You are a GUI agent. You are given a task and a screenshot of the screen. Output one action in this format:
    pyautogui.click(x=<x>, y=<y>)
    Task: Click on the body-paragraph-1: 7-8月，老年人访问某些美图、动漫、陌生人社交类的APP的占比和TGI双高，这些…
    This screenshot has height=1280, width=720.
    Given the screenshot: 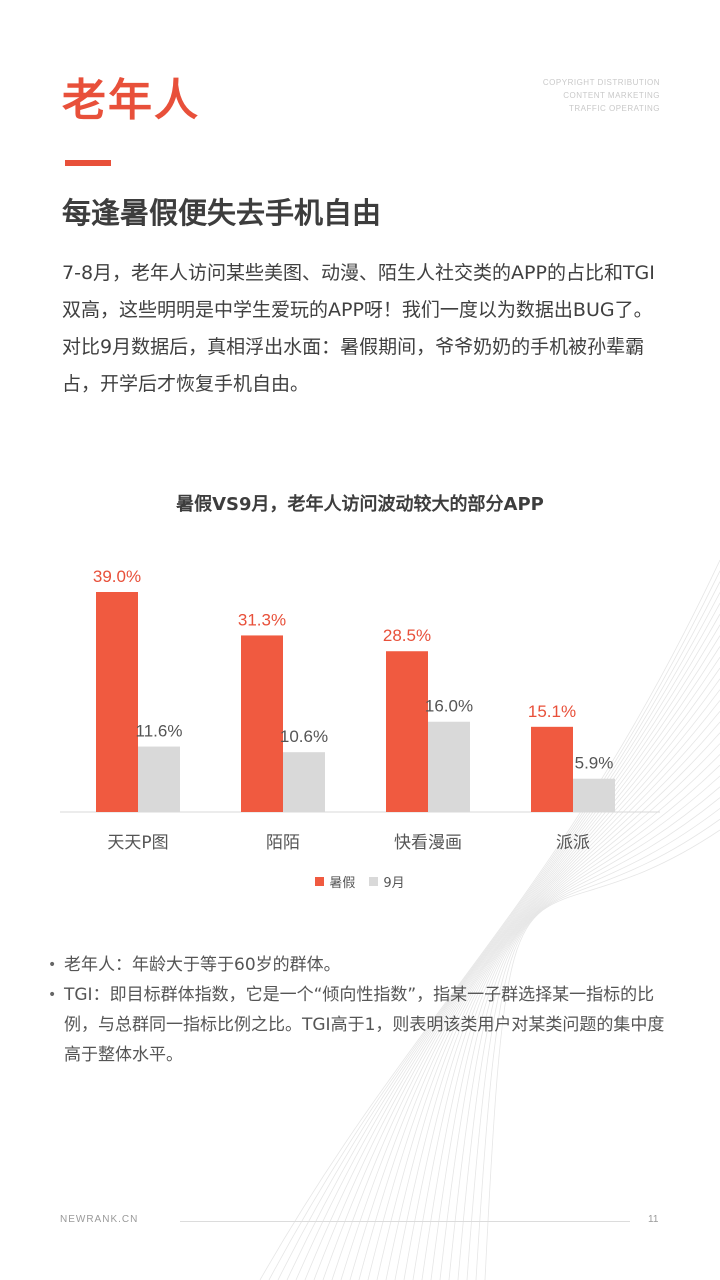 What is the action you would take?
    pyautogui.click(x=358, y=291)
    